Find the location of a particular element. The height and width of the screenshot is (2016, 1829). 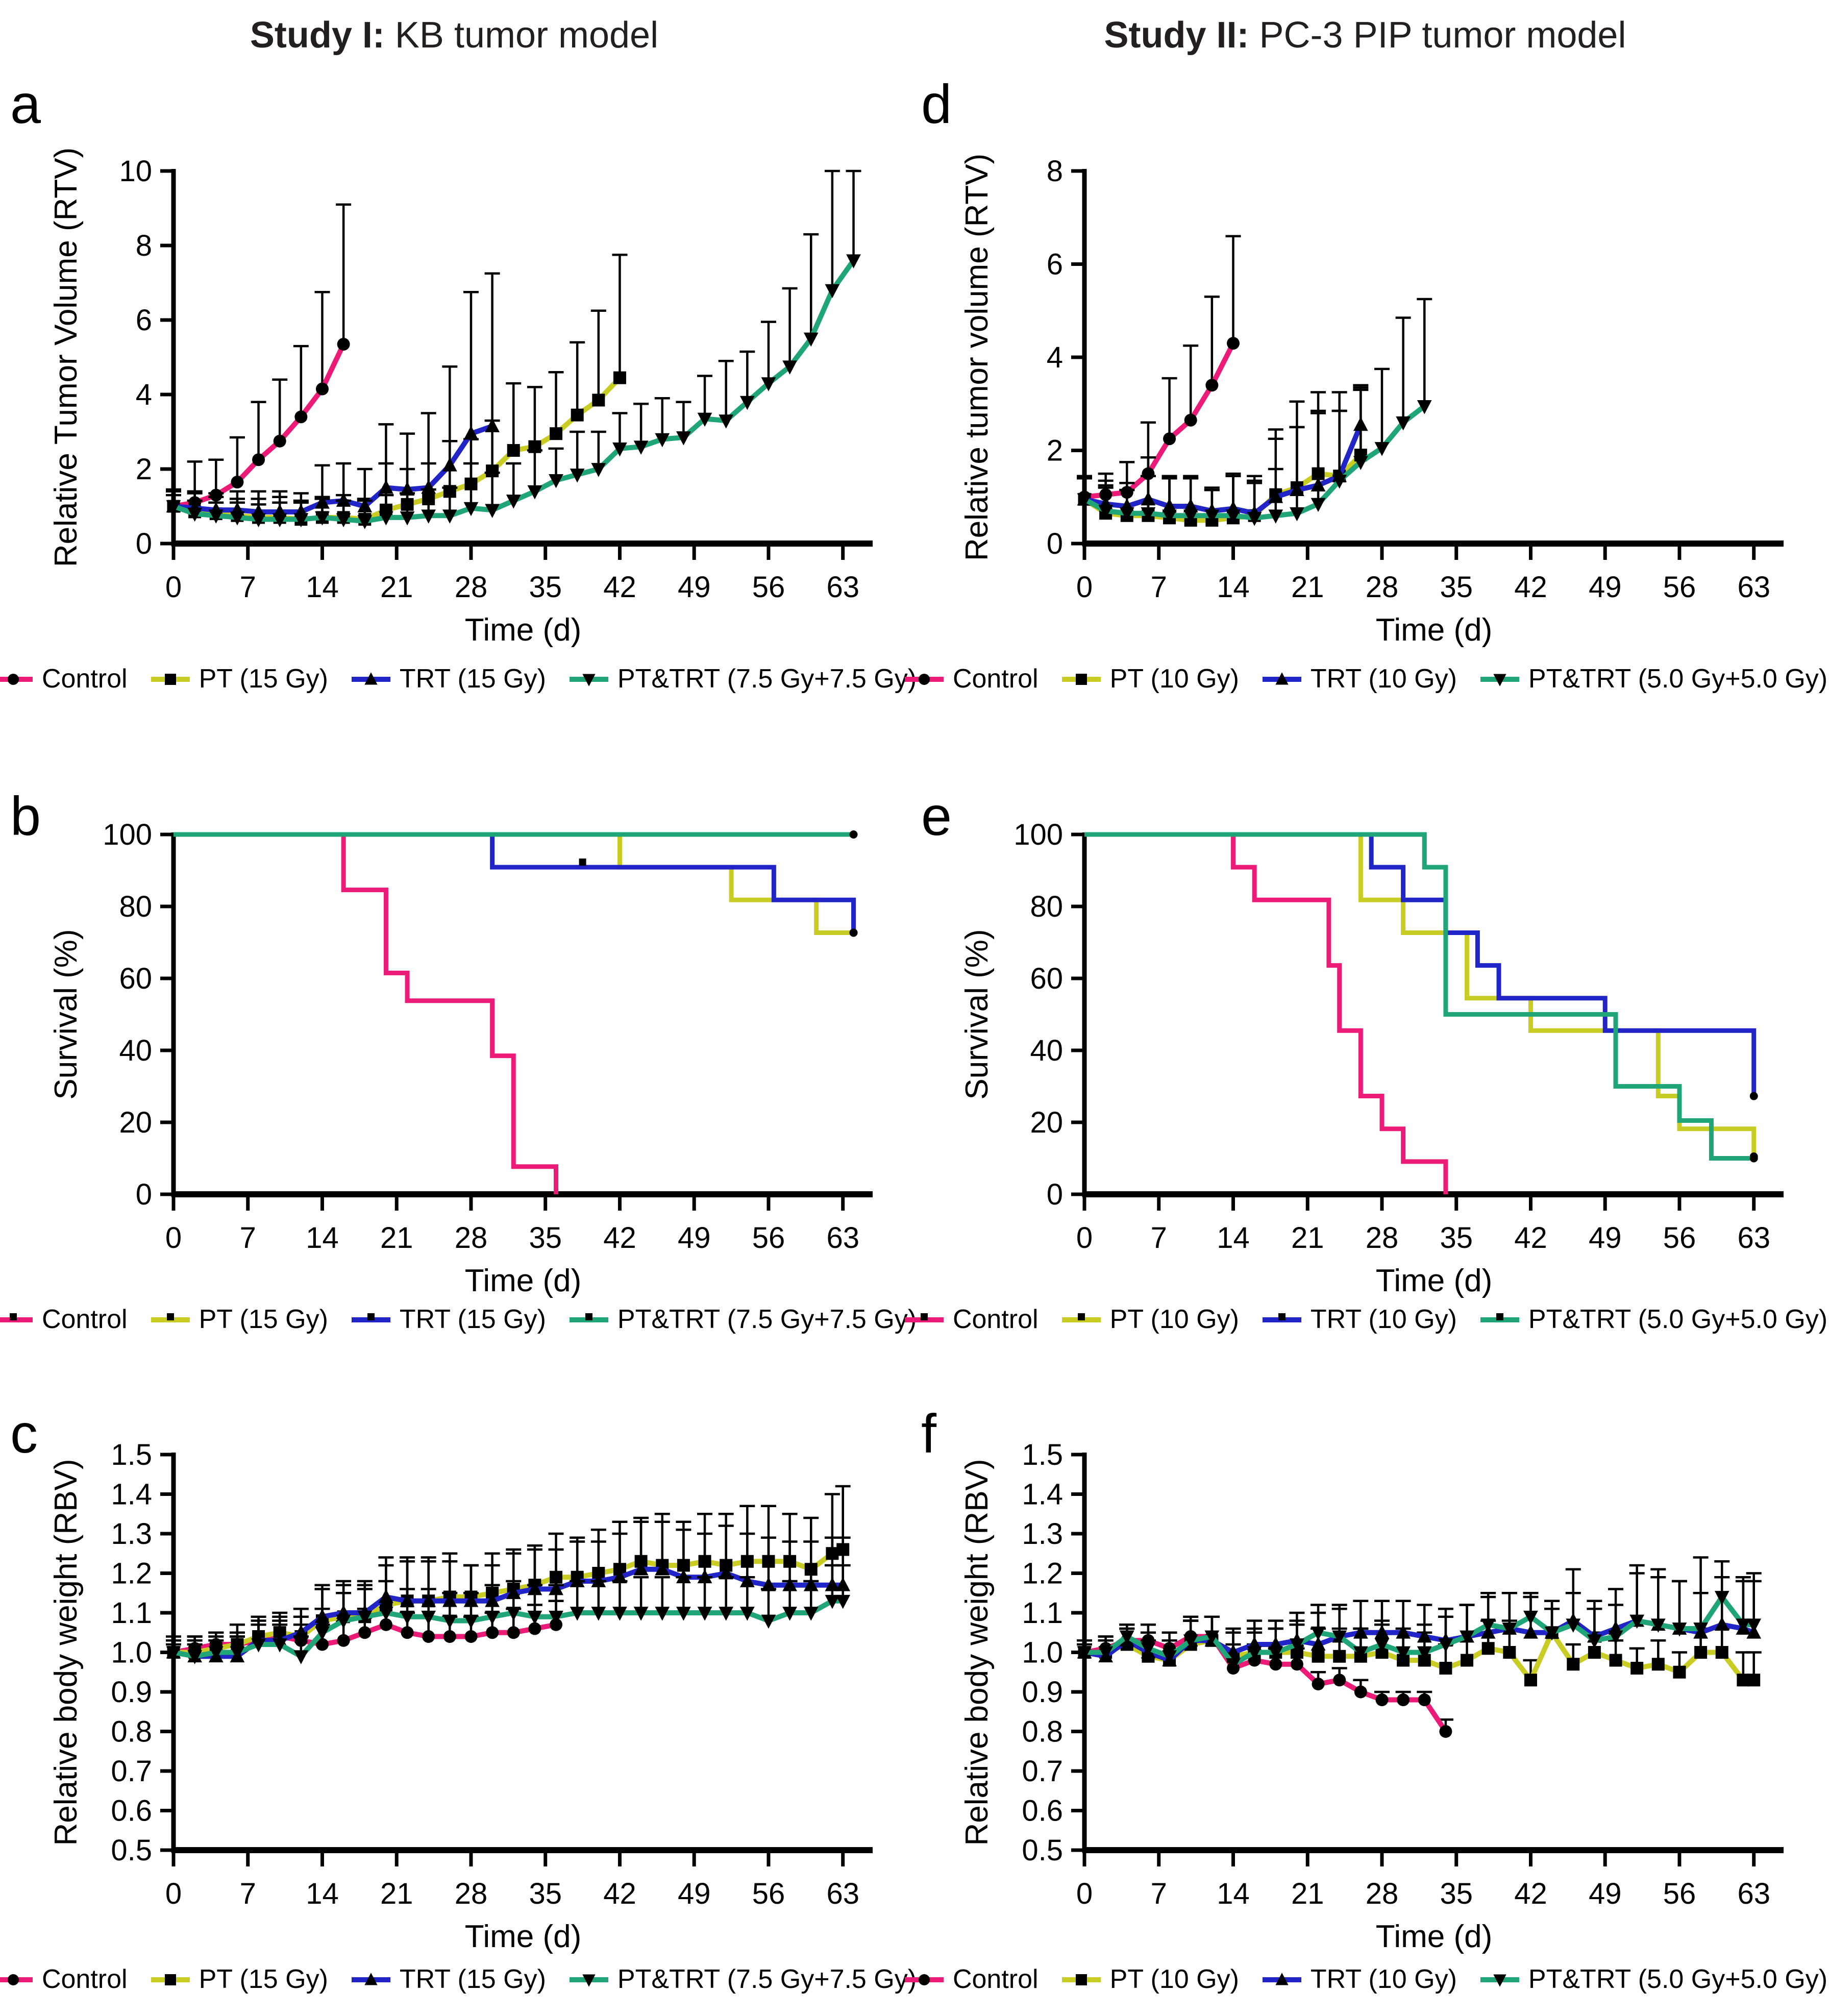

svg-text: 7 is located at coordinates (1159, 1893).